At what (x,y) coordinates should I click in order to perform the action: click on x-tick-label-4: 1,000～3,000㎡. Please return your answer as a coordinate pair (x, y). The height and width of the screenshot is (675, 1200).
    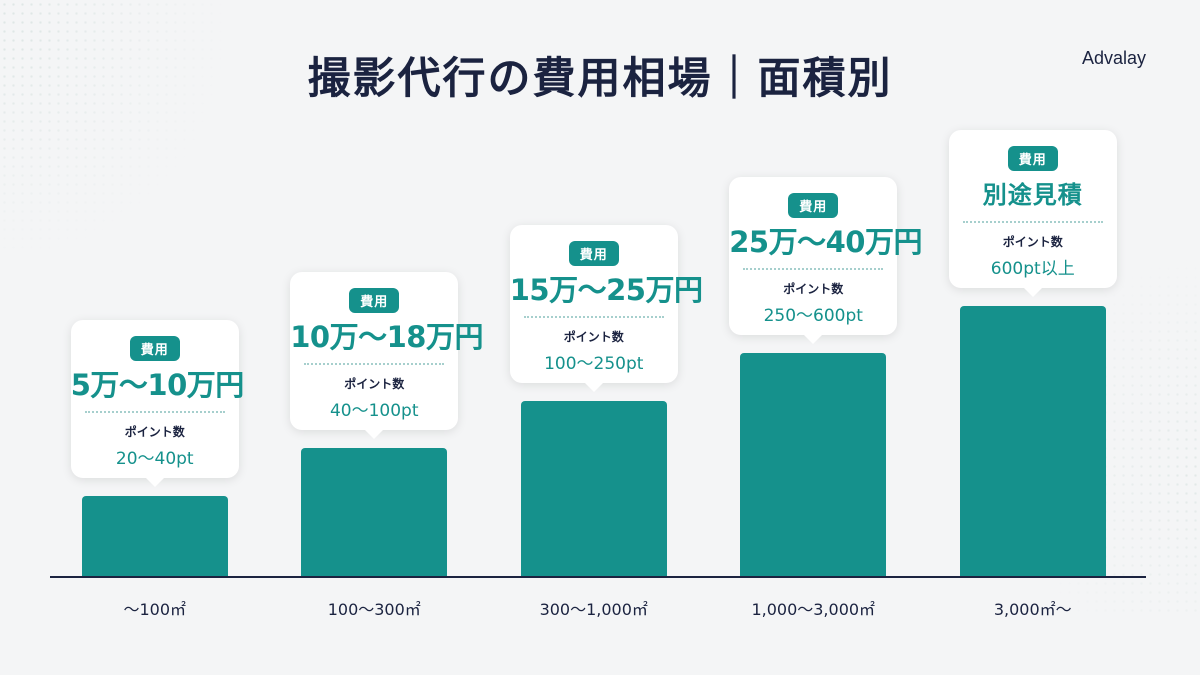
    Looking at the image, I should click on (813, 609).